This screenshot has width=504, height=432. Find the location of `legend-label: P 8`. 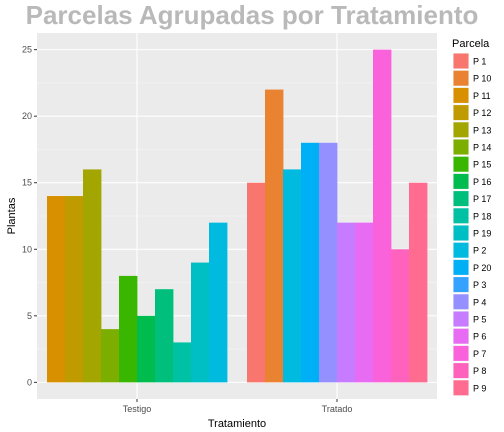

legend-label: P 8 is located at coordinates (479, 371).